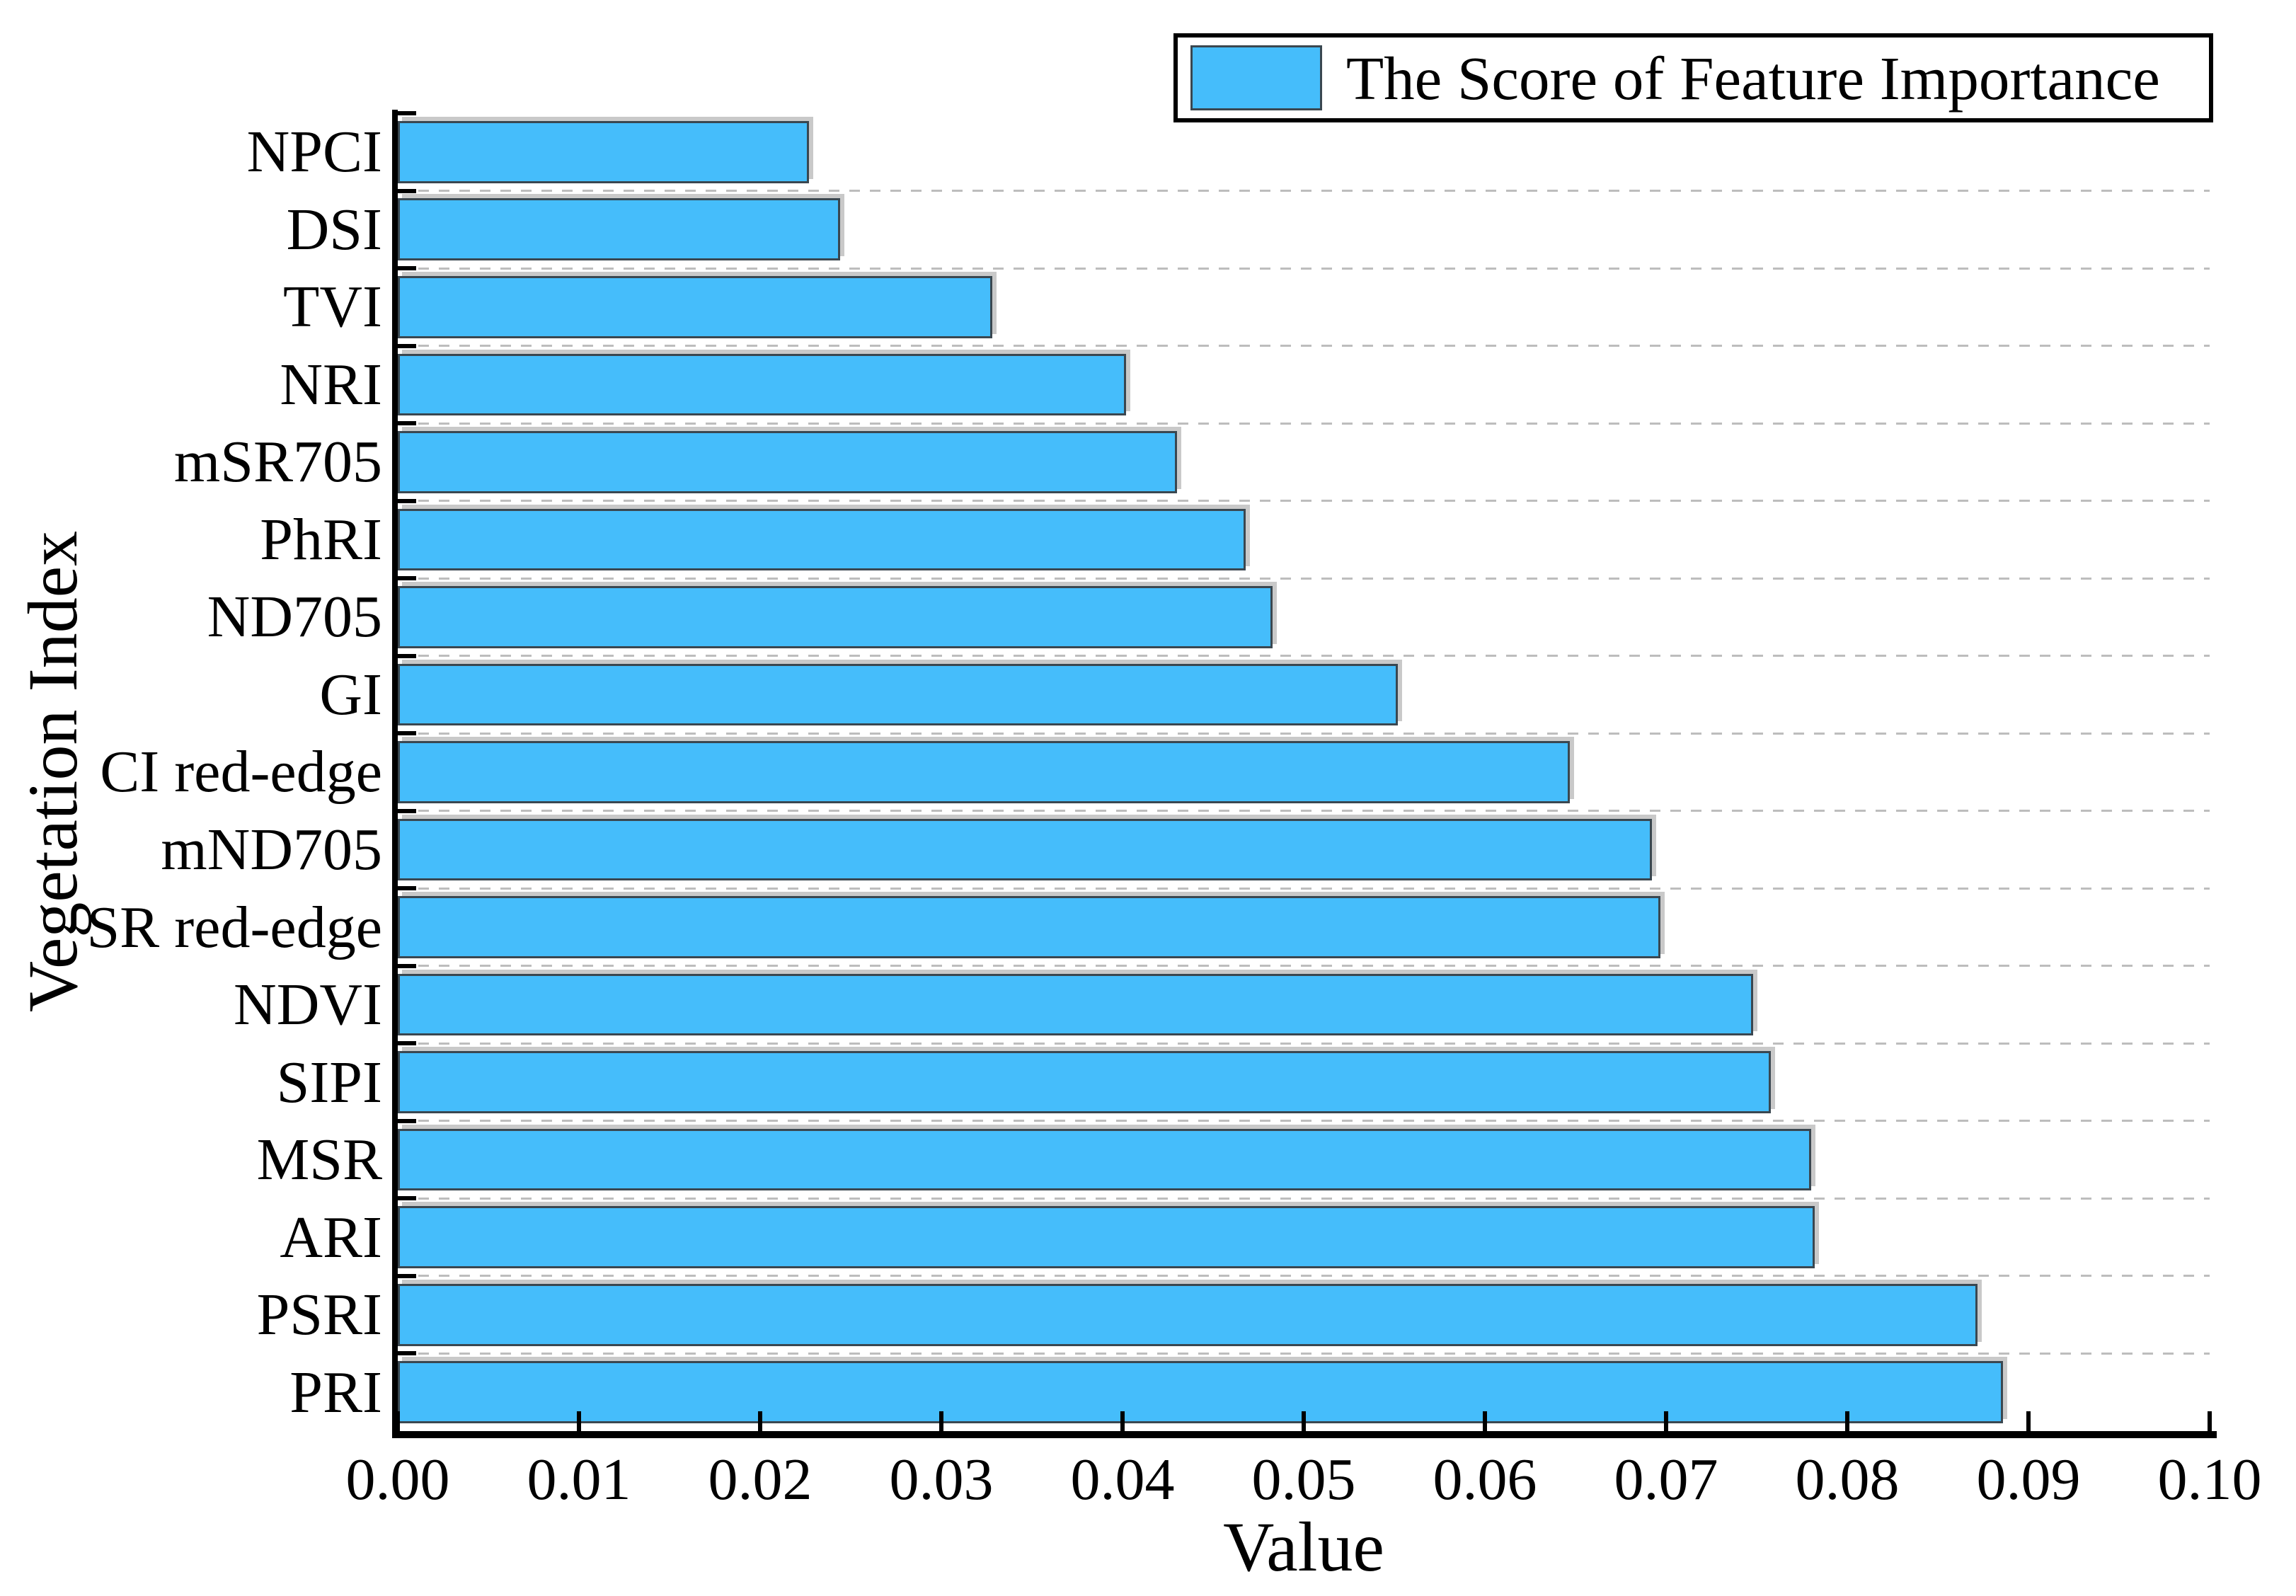 This screenshot has height=1596, width=2296. Describe the element at coordinates (579, 1479) in the screenshot. I see `x-tick-label: 0.01` at that location.